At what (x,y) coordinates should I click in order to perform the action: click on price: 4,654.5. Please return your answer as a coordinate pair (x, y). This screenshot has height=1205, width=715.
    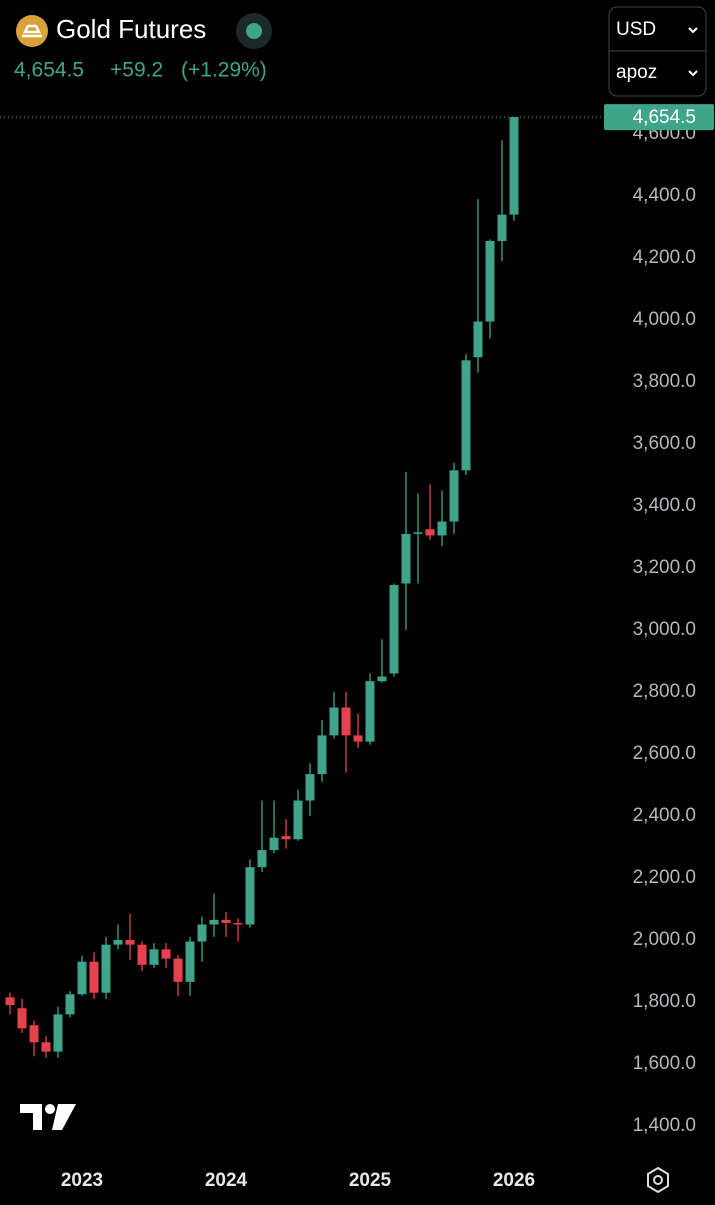
    Looking at the image, I should click on (49, 70).